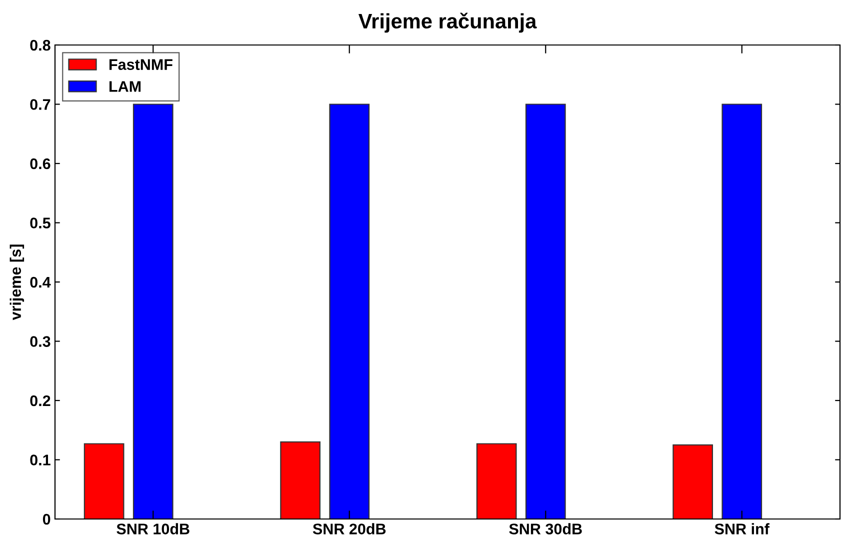 The image size is (846, 535). I want to click on y-axis-title: vrijeme [s], so click(17, 282).